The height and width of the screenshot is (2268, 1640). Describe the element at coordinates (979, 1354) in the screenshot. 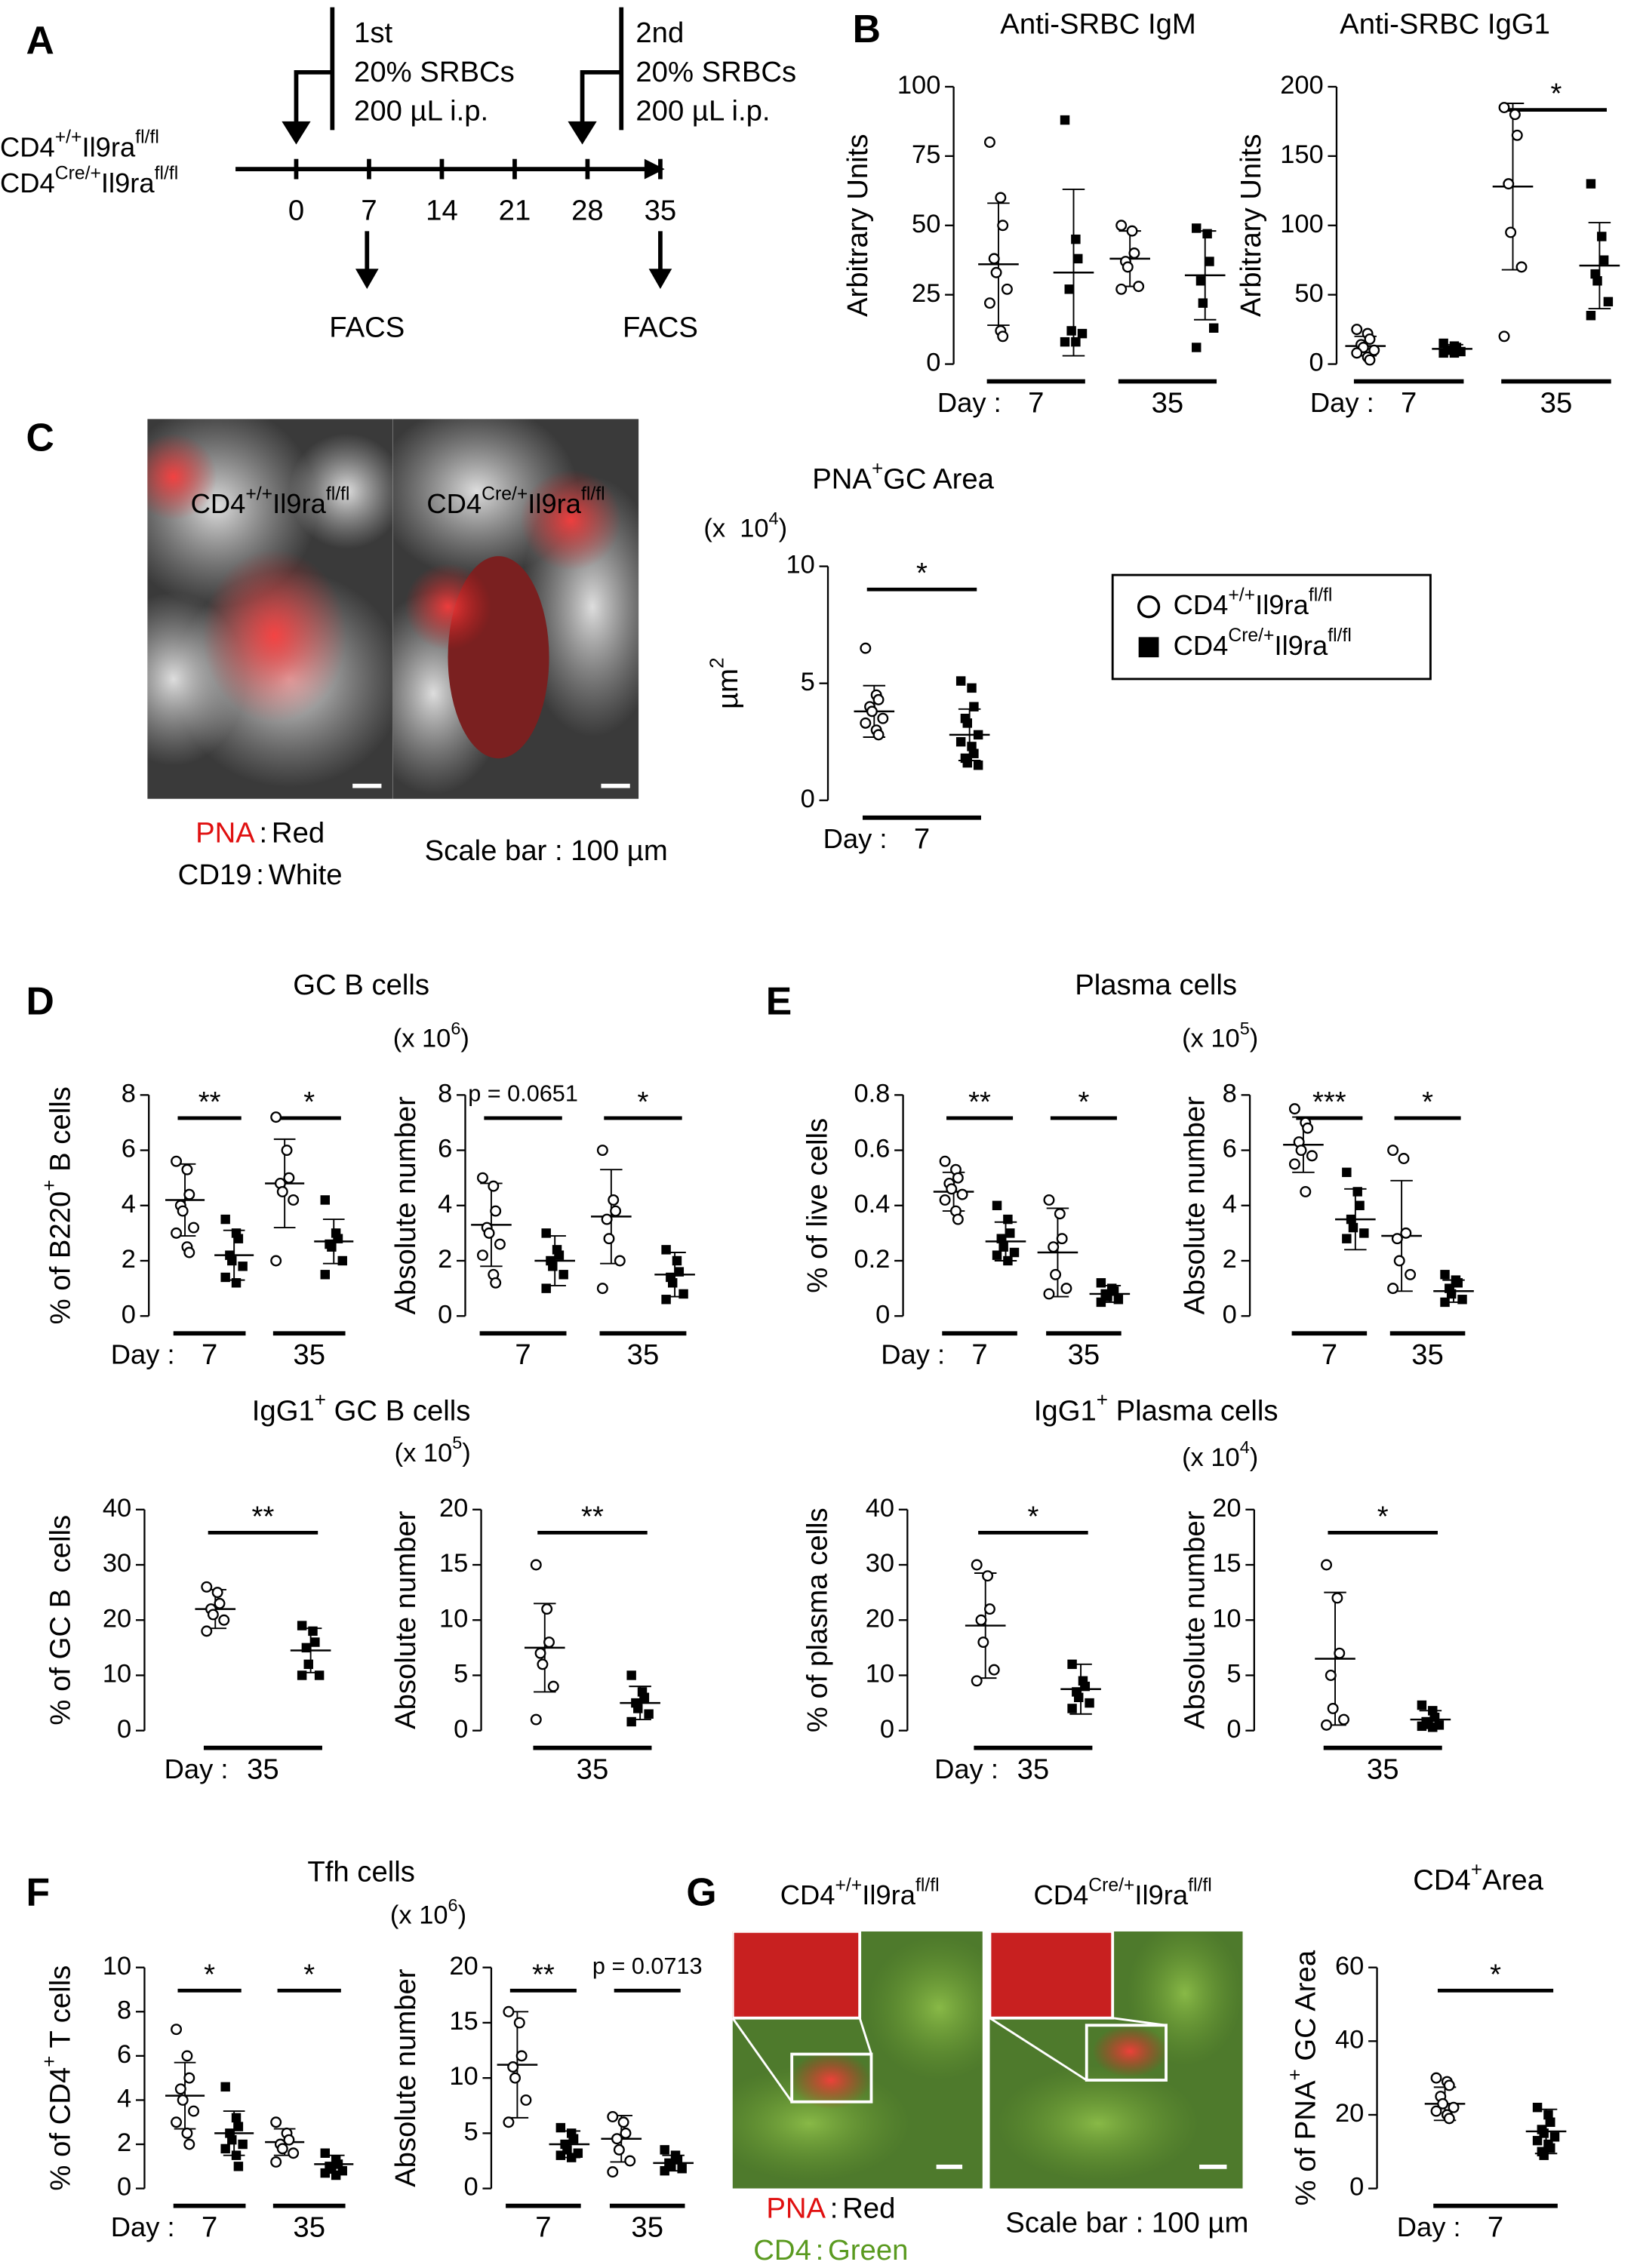

I see `category-label: 7` at that location.